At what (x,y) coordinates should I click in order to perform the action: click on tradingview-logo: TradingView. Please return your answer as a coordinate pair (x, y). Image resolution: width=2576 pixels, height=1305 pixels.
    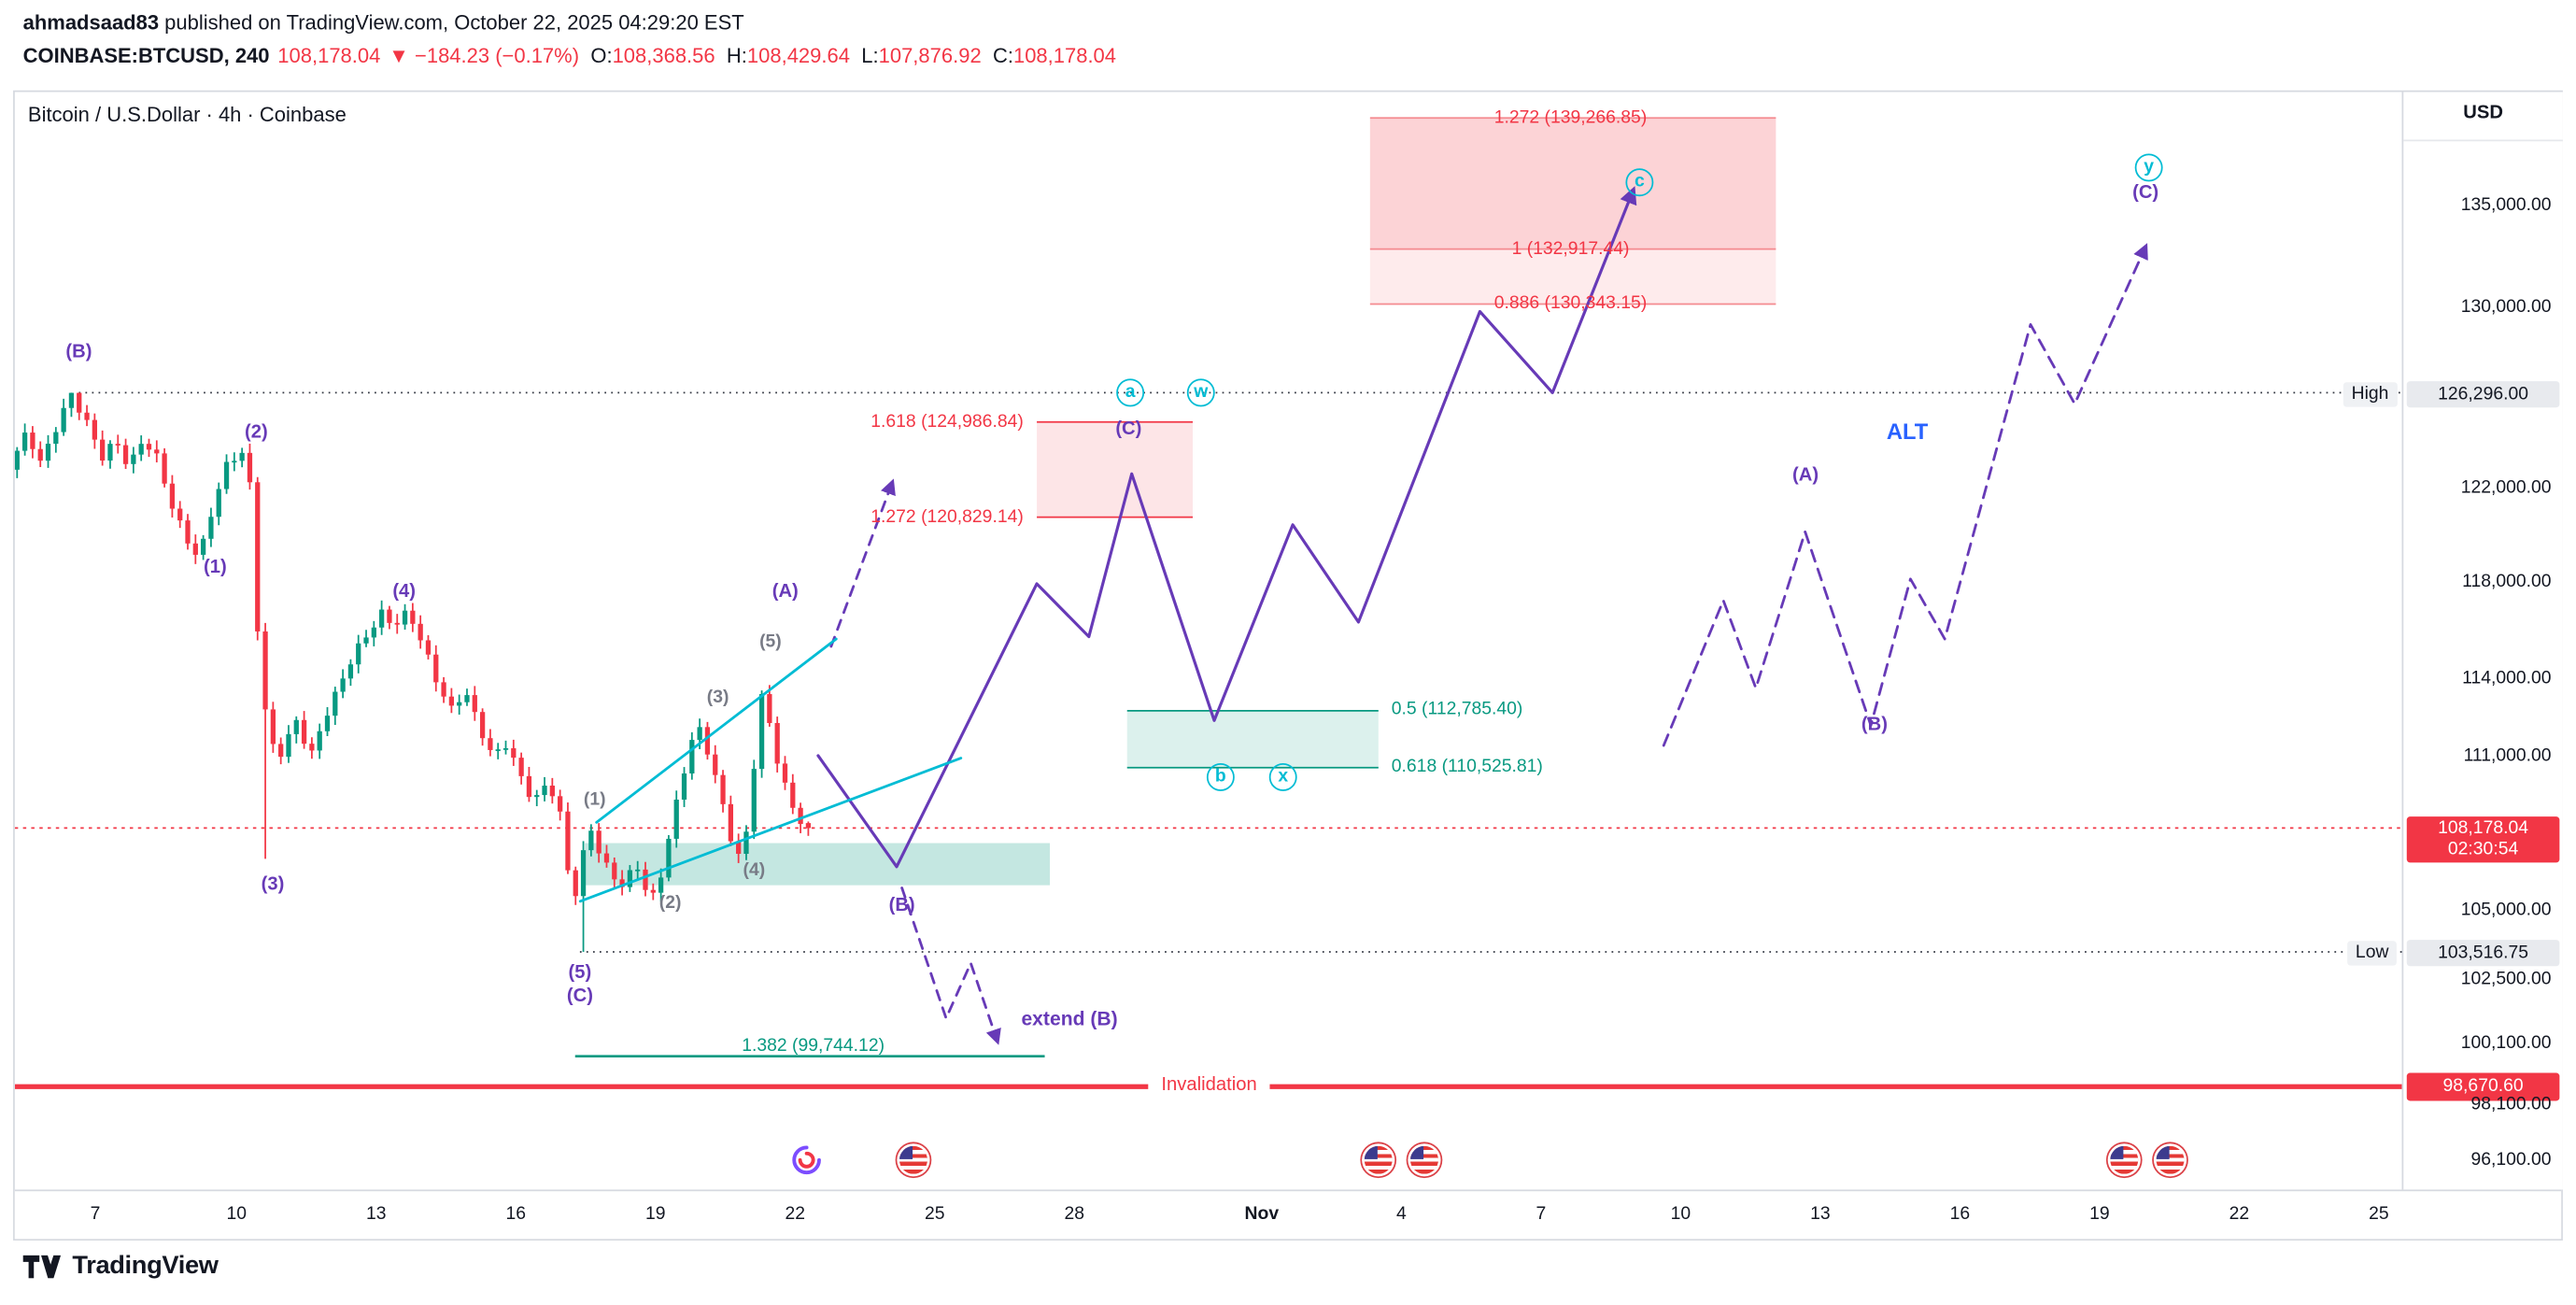
    Looking at the image, I should click on (121, 1267).